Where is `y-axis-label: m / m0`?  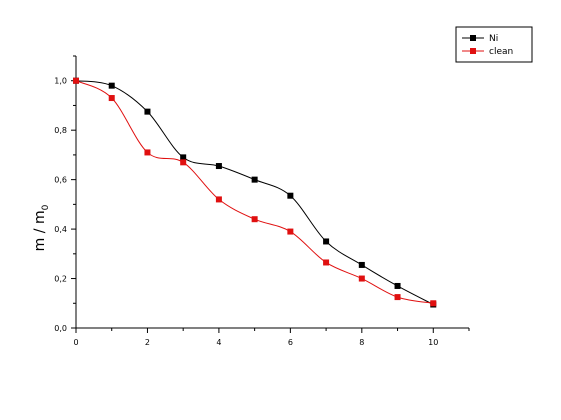
y-axis-label: m / m0 is located at coordinates (41, 227).